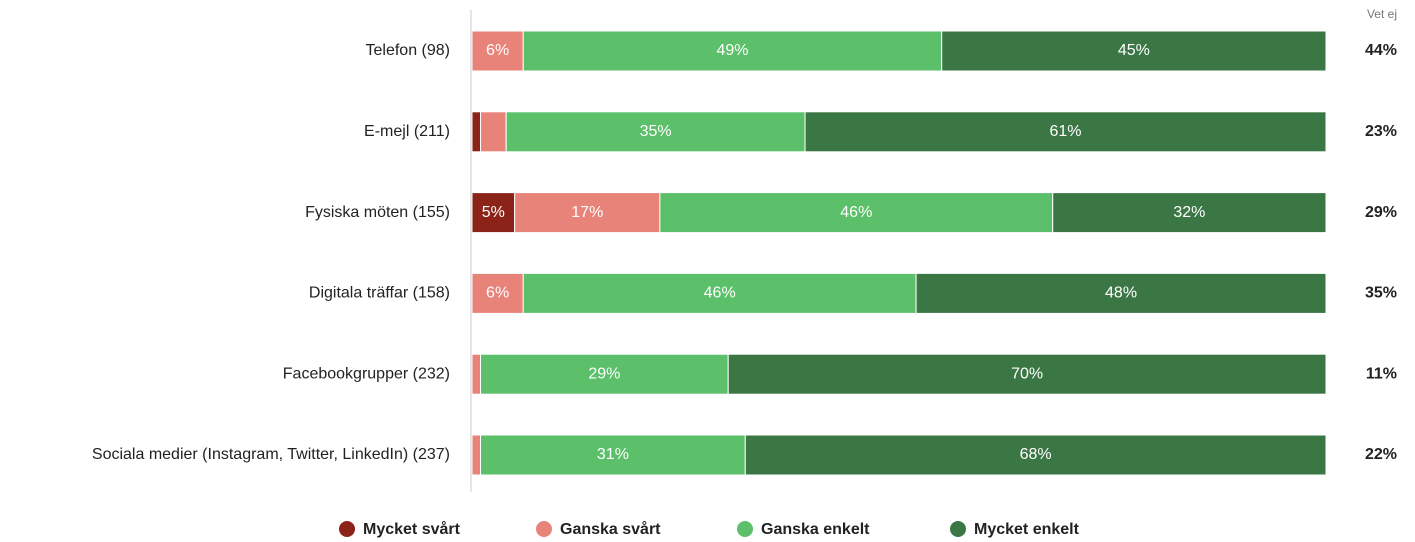  Describe the element at coordinates (1382, 14) in the screenshot. I see `dont-know-title: Vet ej` at that location.